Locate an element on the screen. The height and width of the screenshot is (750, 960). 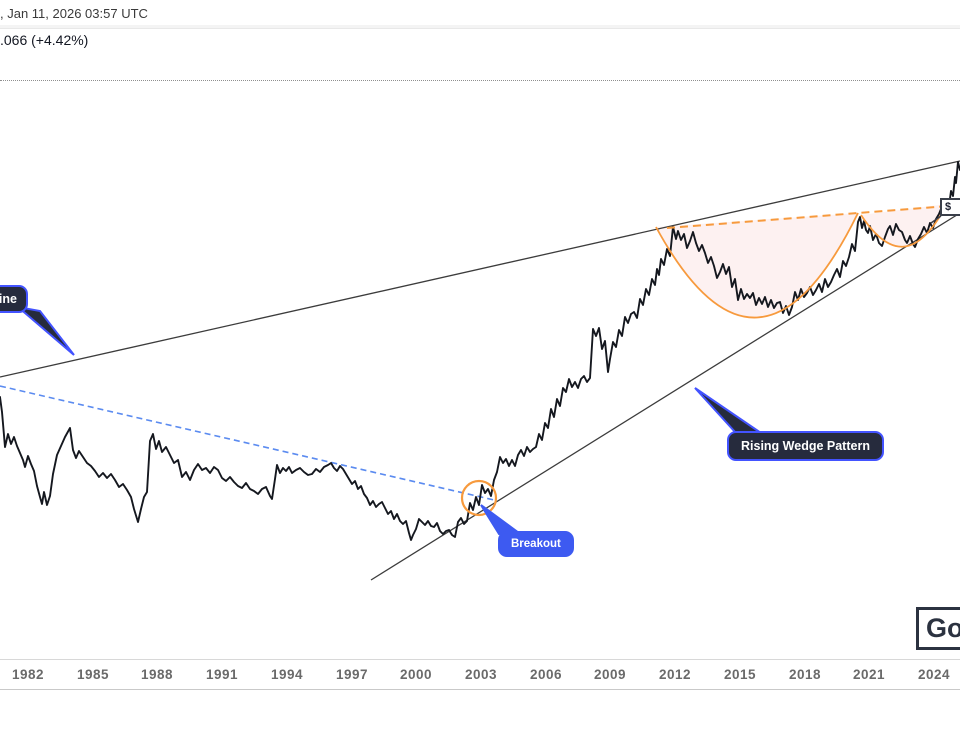
cup-small-arc is located at coordinates (904, 225).